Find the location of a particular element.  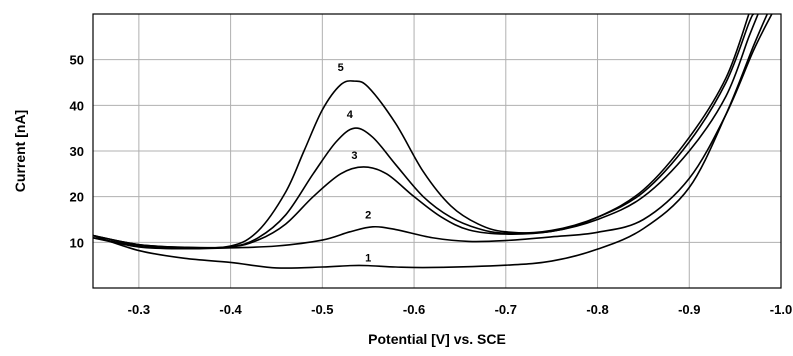

x-tick-label: -0.5 is located at coordinates (322, 309).